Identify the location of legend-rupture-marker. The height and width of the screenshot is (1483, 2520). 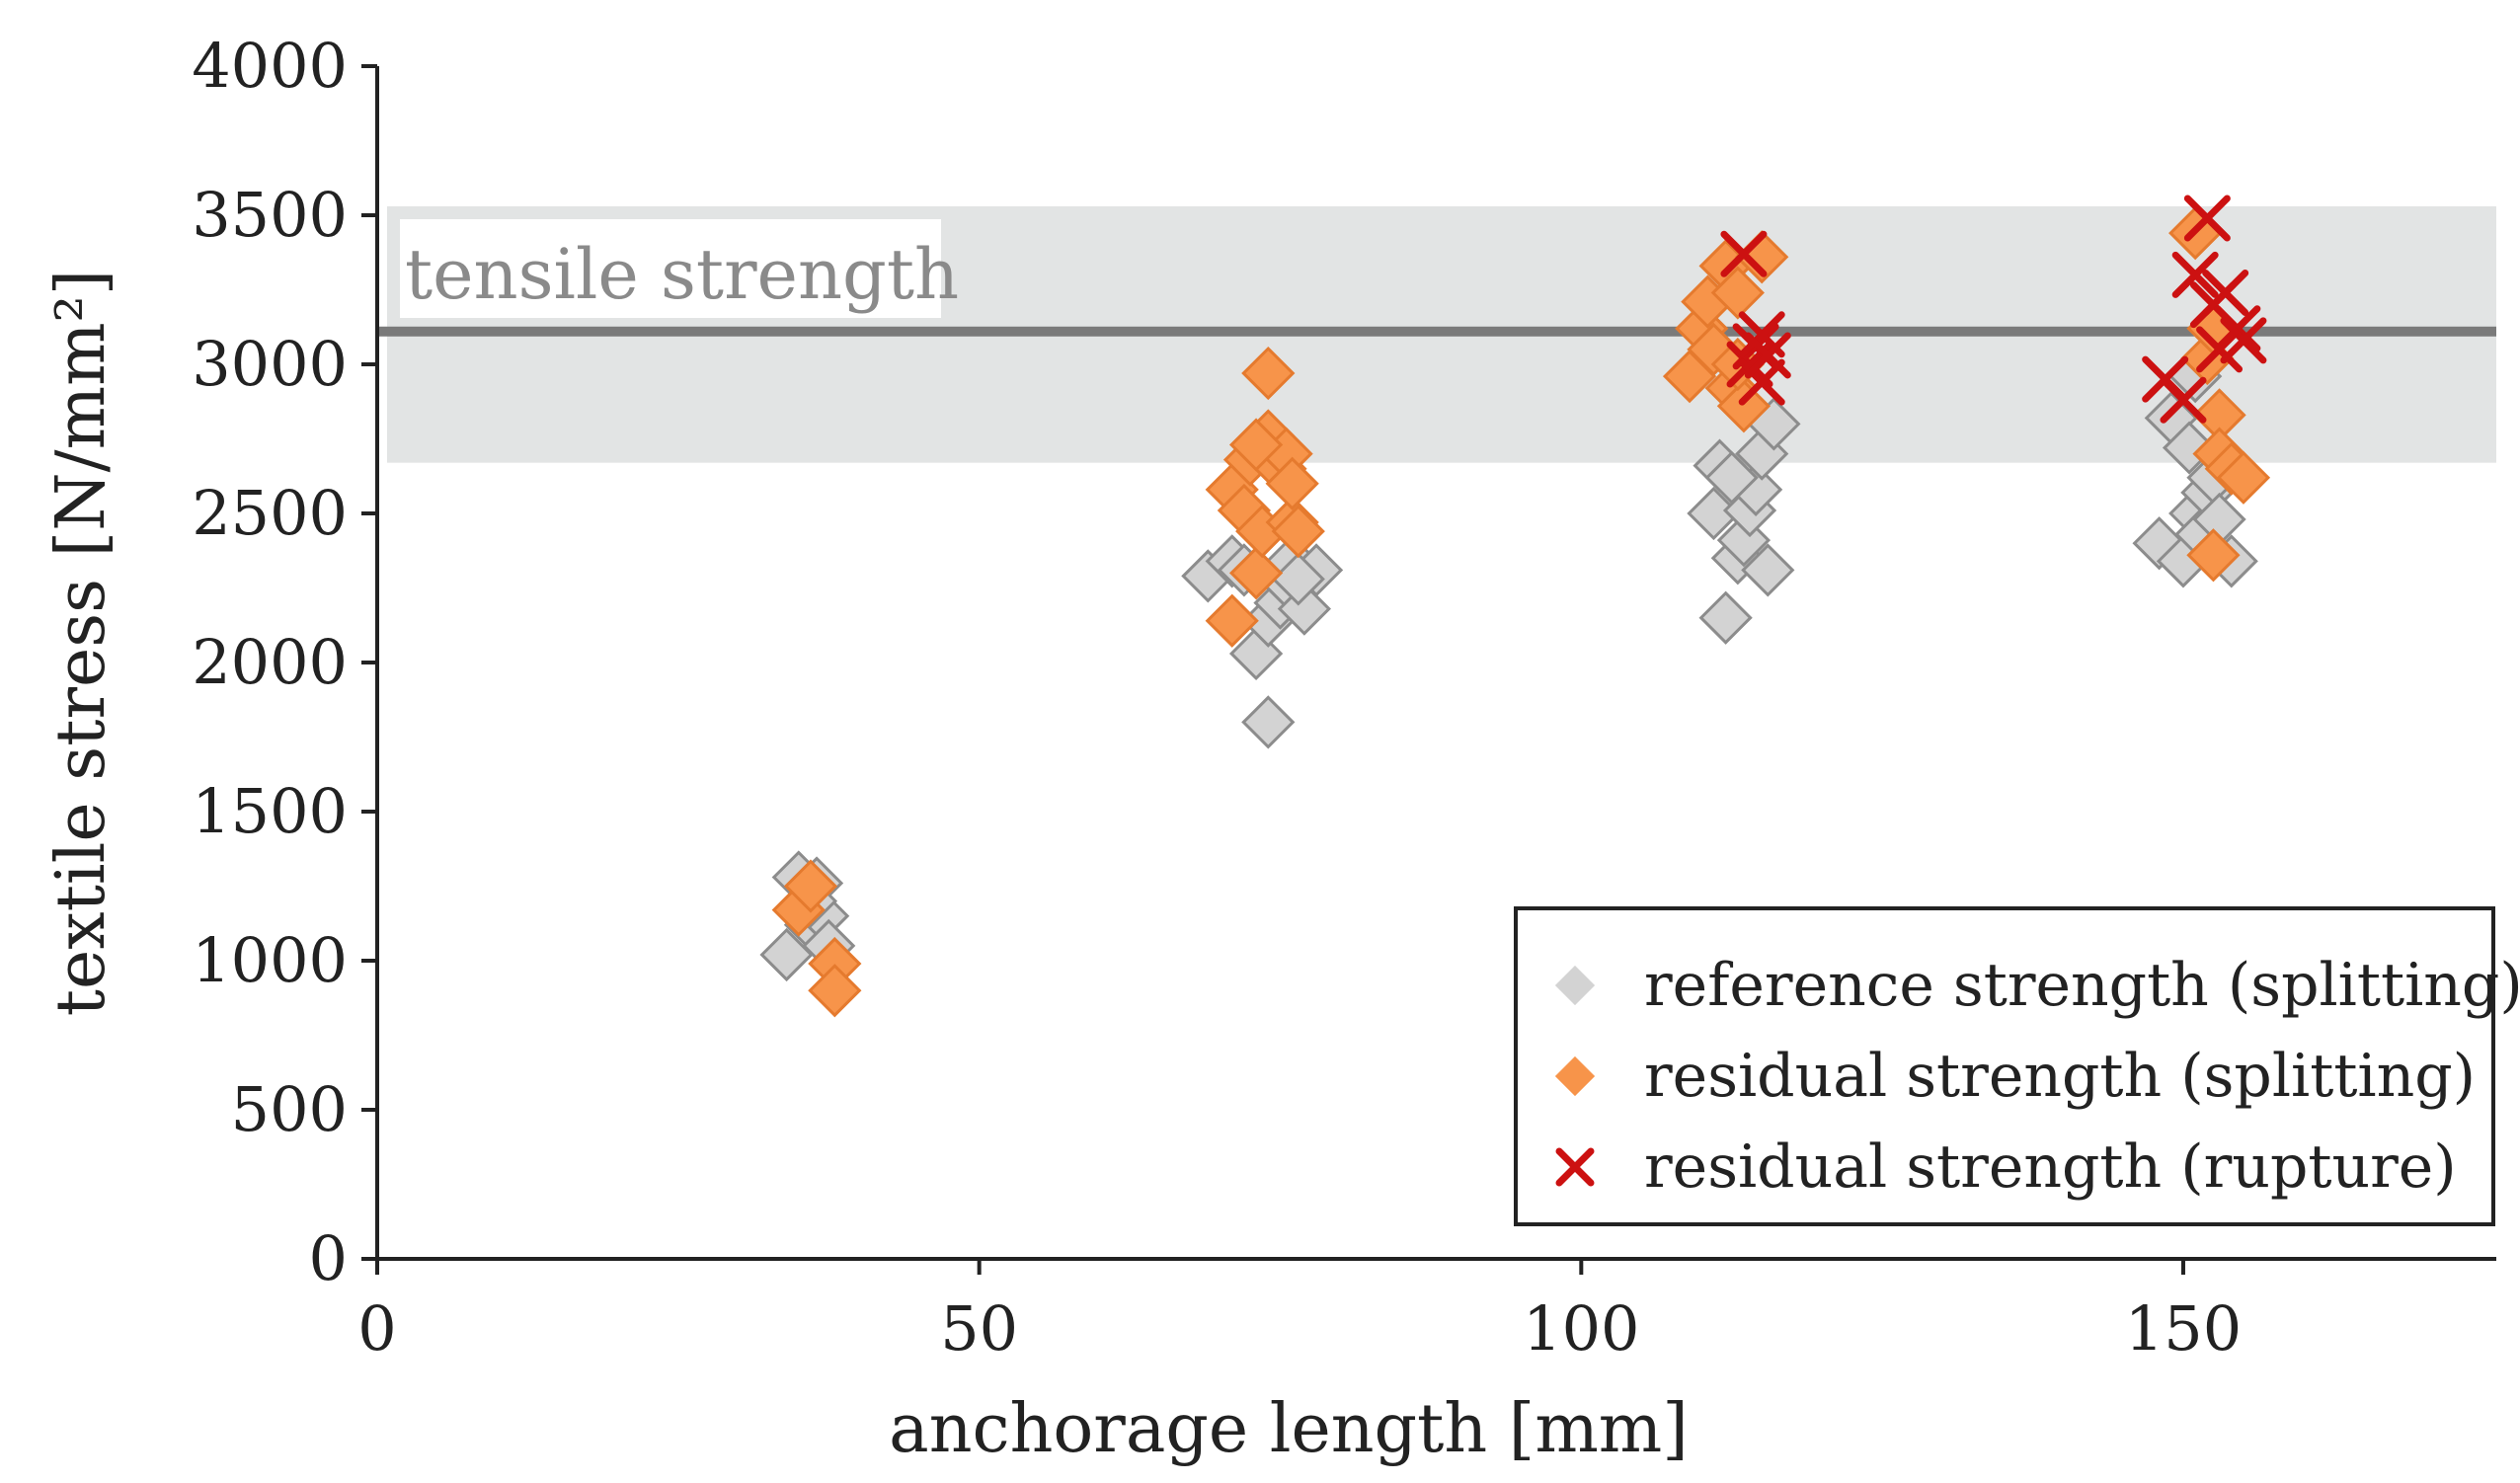
(1575, 1167).